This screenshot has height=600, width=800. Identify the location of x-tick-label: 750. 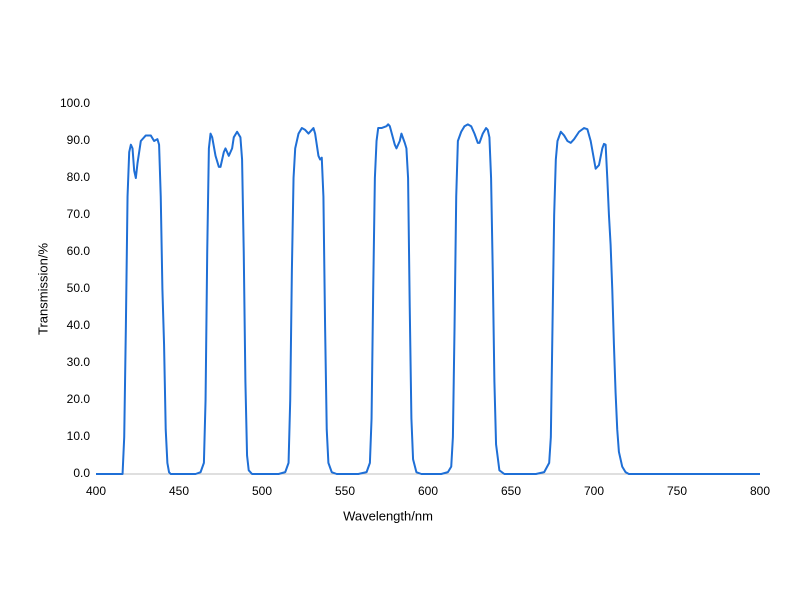
(677, 491).